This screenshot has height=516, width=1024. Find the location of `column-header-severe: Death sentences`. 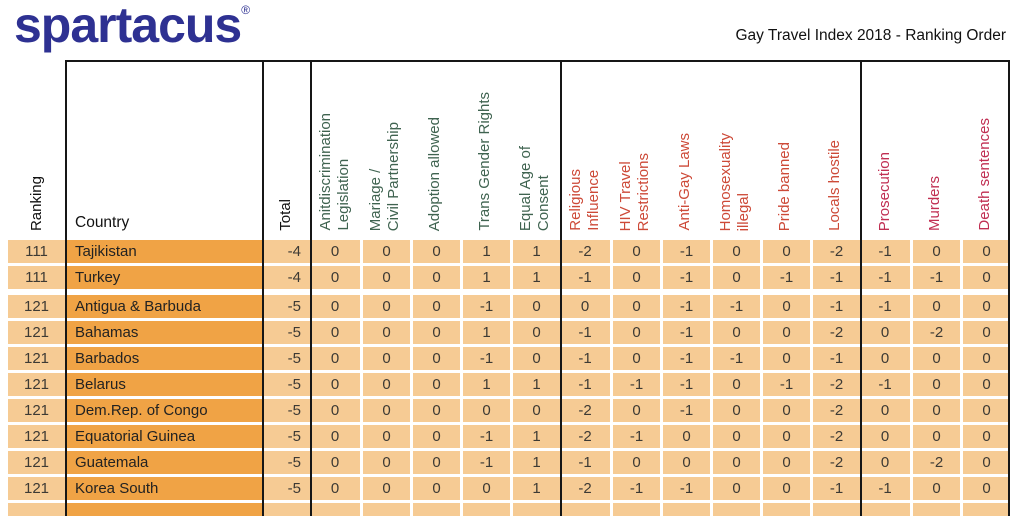

column-header-severe: Death sentences is located at coordinates (985, 149).